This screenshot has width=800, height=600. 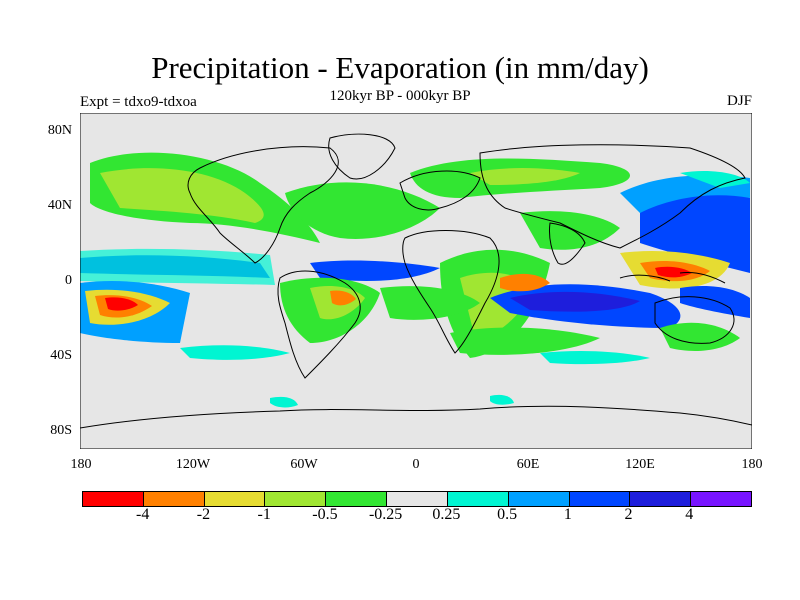 What do you see at coordinates (319, 324) in the screenshot?
I see `coastline-south-america` at bounding box center [319, 324].